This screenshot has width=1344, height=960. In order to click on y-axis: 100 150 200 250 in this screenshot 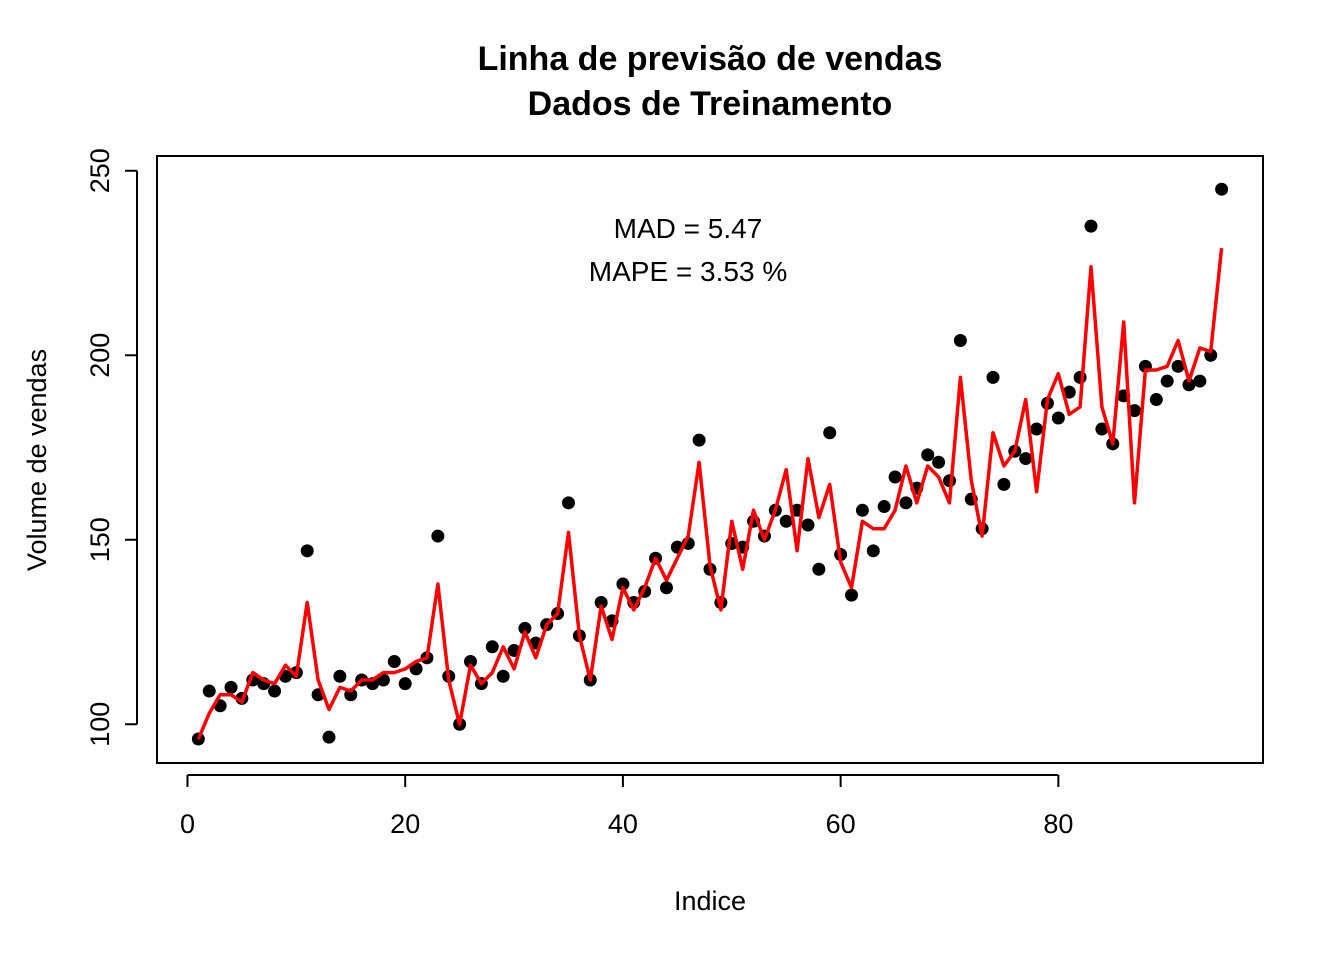, I will do `click(111, 447)`.